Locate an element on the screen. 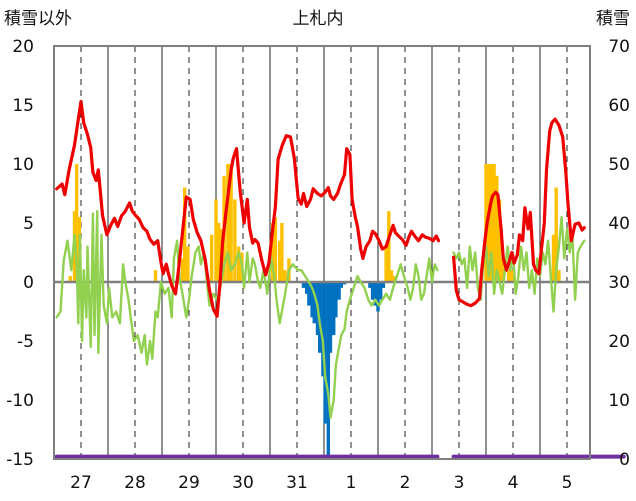 This screenshot has width=636, height=501. x-tick-label: 31 is located at coordinates (297, 483).